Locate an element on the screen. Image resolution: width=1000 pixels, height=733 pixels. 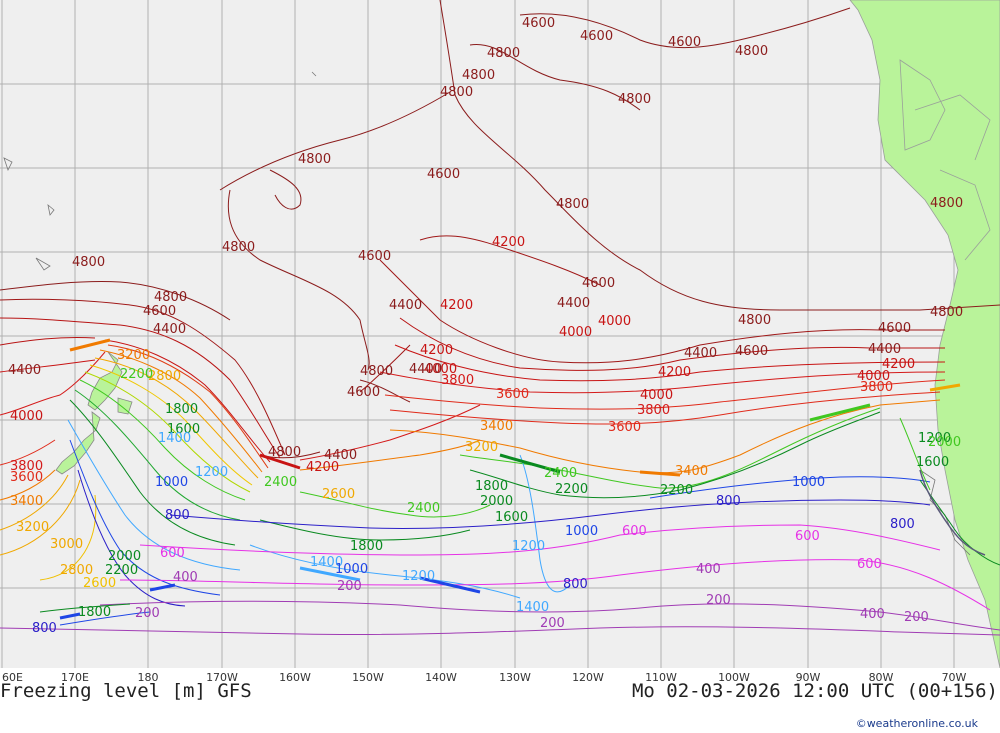
map-title: Freezing level [m] GFS is located at coordinates (126, 691).